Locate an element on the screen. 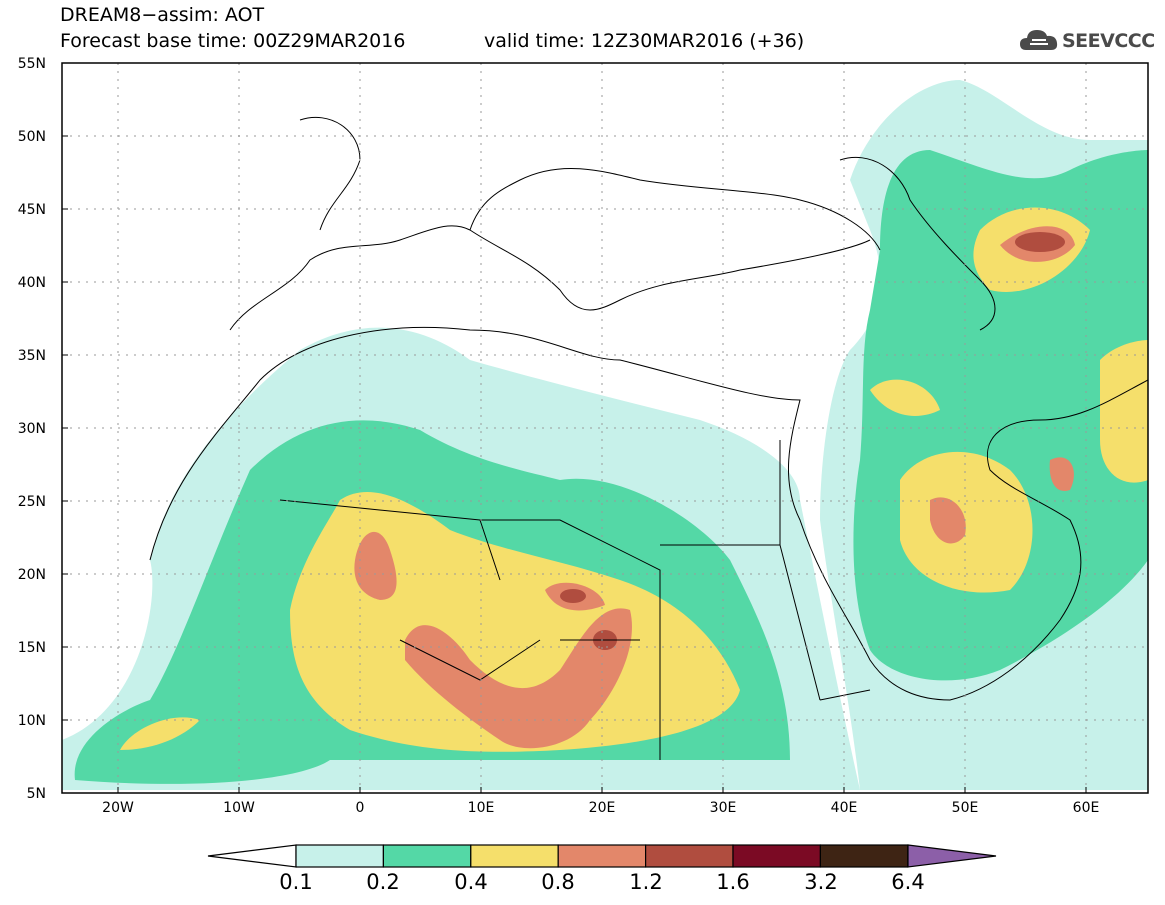 The image size is (1165, 905). lon-tick-label: 0 is located at coordinates (360, 808).